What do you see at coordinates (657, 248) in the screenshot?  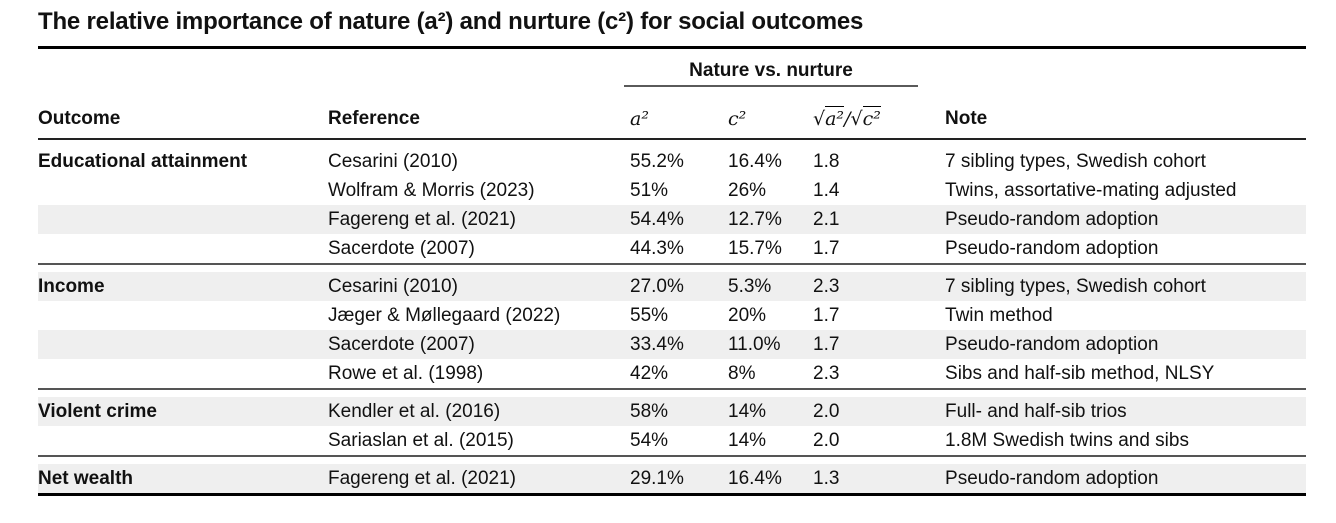 I see `cell-a2: 44.3%` at bounding box center [657, 248].